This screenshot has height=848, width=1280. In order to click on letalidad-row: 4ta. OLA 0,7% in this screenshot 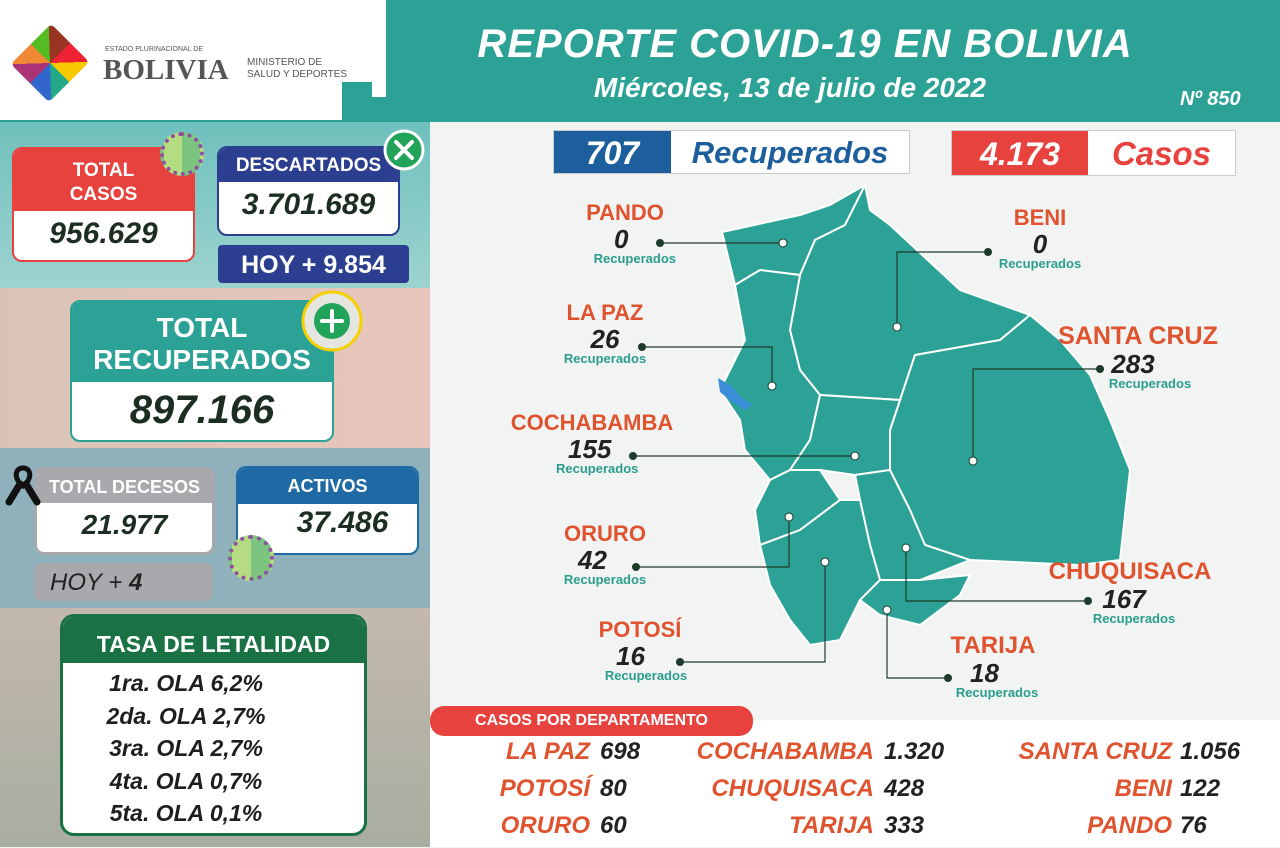, I will do `click(186, 780)`.